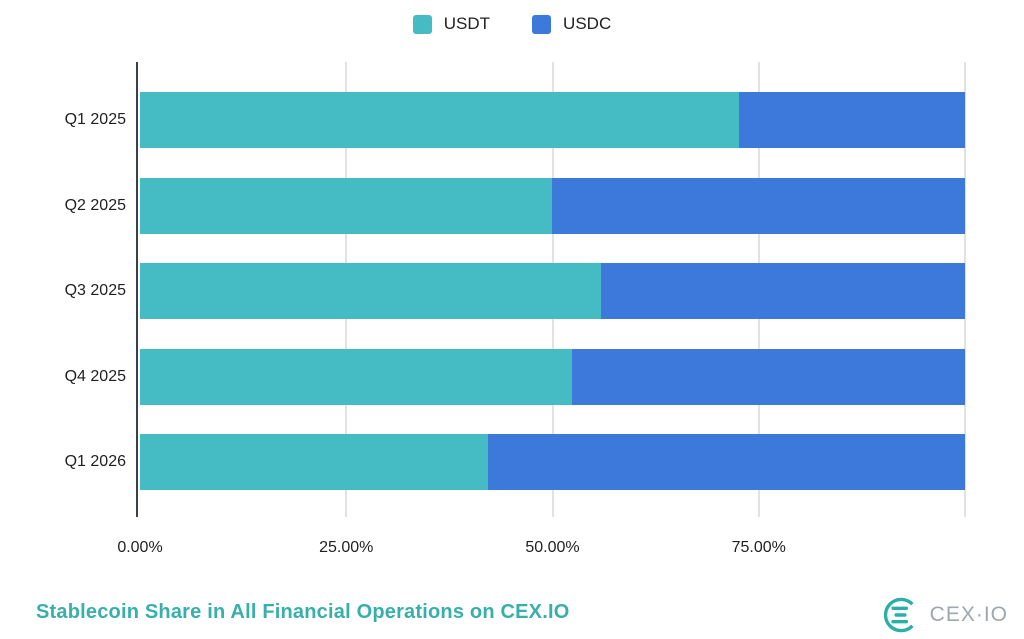 This screenshot has height=639, width=1024. What do you see at coordinates (898, 615) in the screenshot?
I see `cexio-logo-icon` at bounding box center [898, 615].